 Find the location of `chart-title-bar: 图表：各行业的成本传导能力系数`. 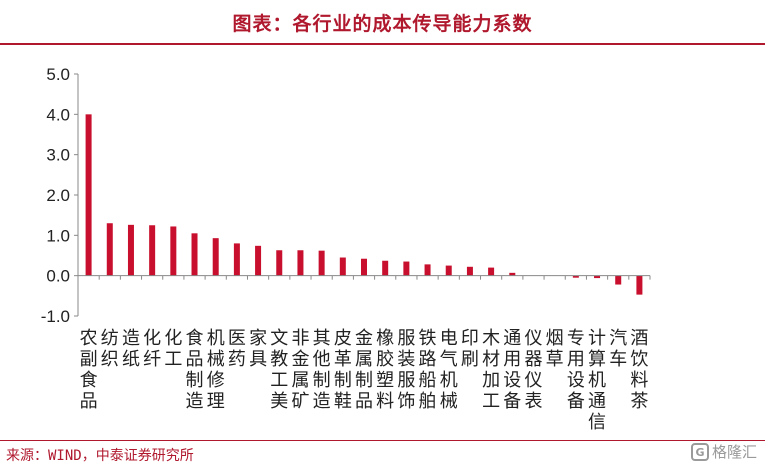

chart-title-bar: 图表：各行业的成本传导能力系数 is located at coordinates (382, 22).